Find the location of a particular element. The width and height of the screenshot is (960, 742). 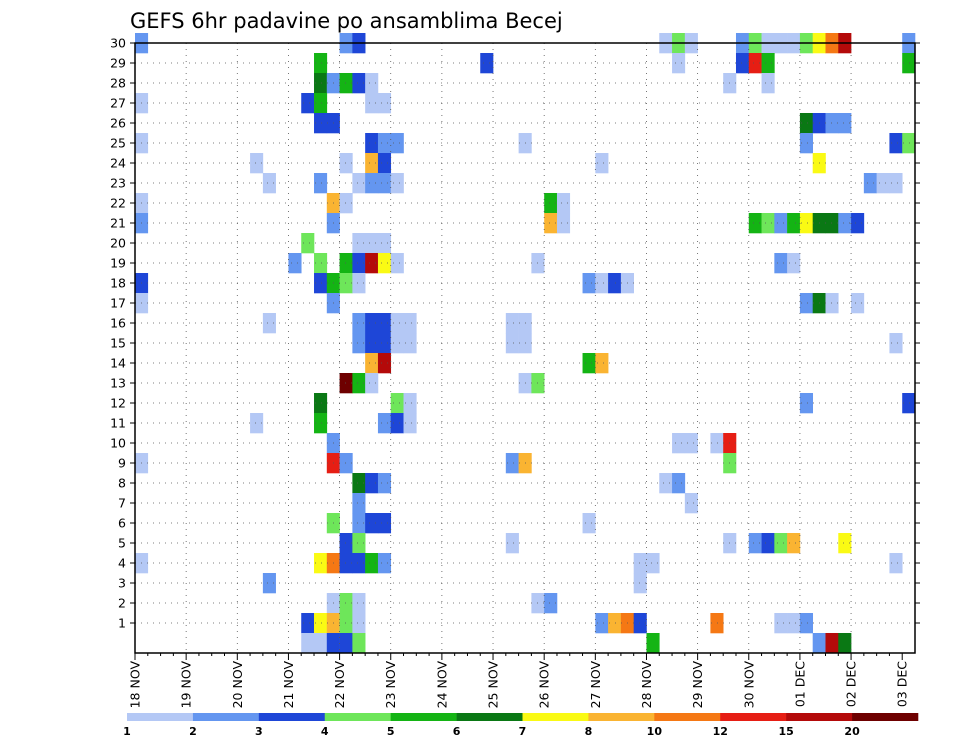

legend-label: 7 is located at coordinates (523, 731).